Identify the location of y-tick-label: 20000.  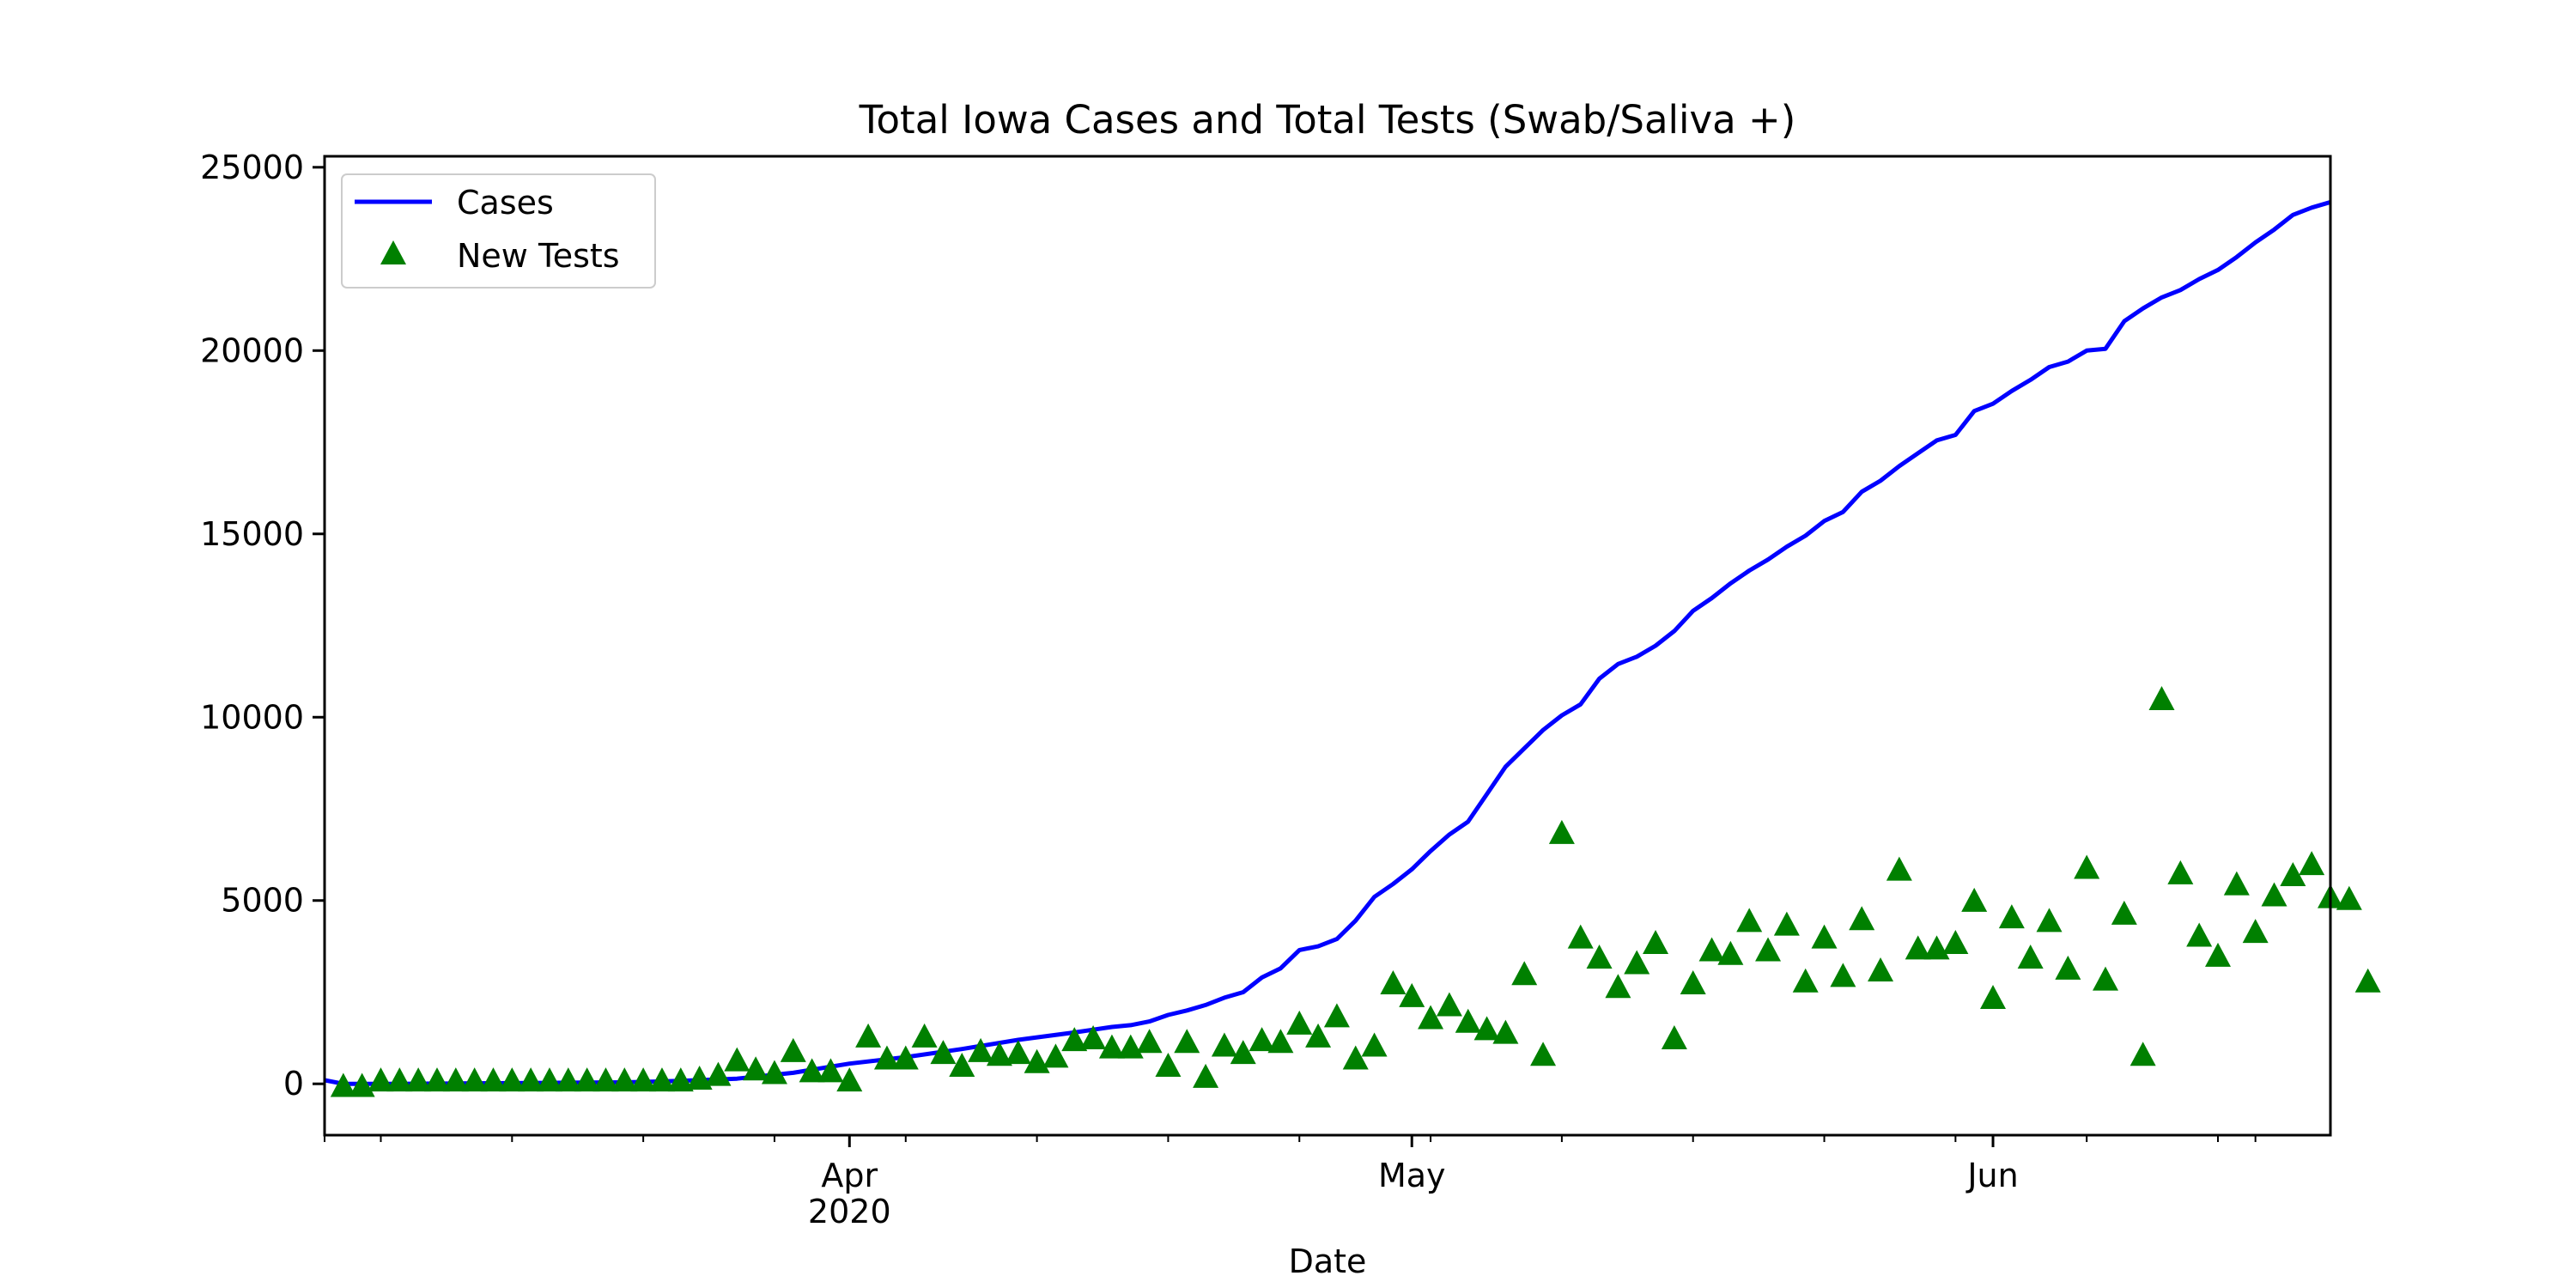
(252, 350).